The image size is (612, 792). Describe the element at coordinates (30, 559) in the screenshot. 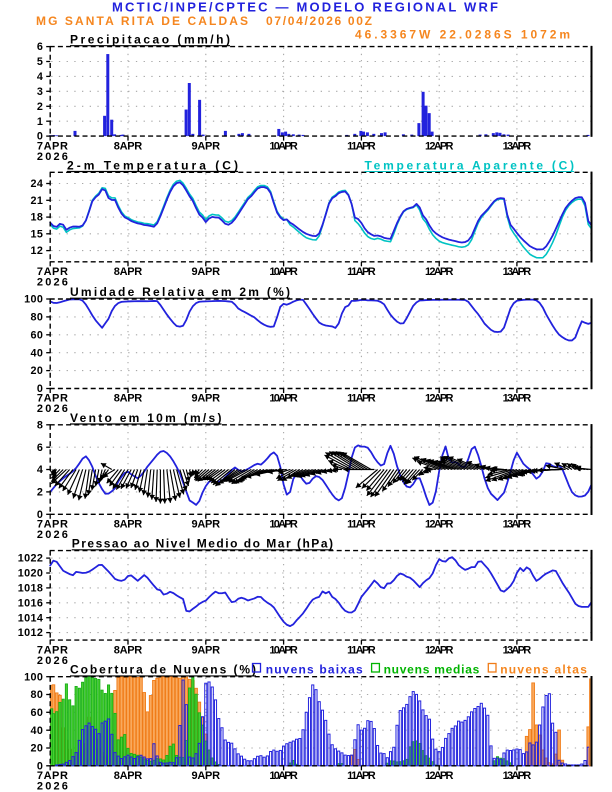

I see `svg-text: 1022` at that location.